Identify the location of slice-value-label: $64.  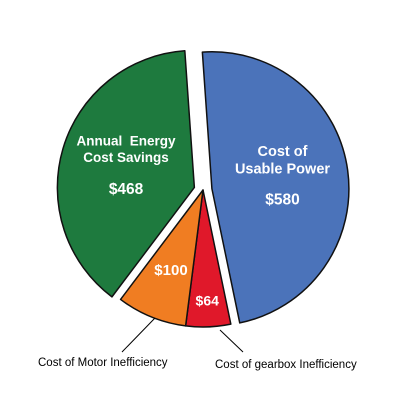
(208, 301).